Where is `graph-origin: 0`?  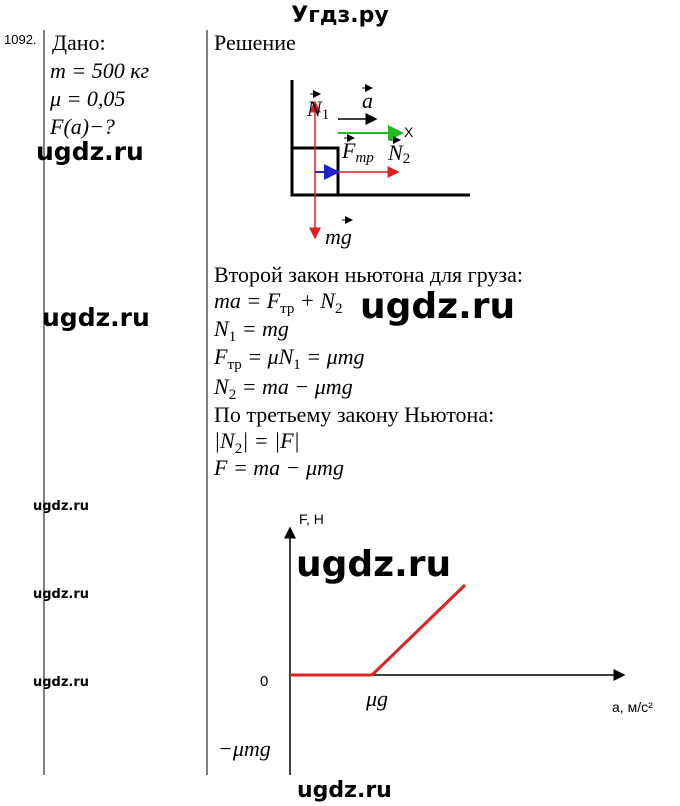
graph-origin: 0 is located at coordinates (264, 681).